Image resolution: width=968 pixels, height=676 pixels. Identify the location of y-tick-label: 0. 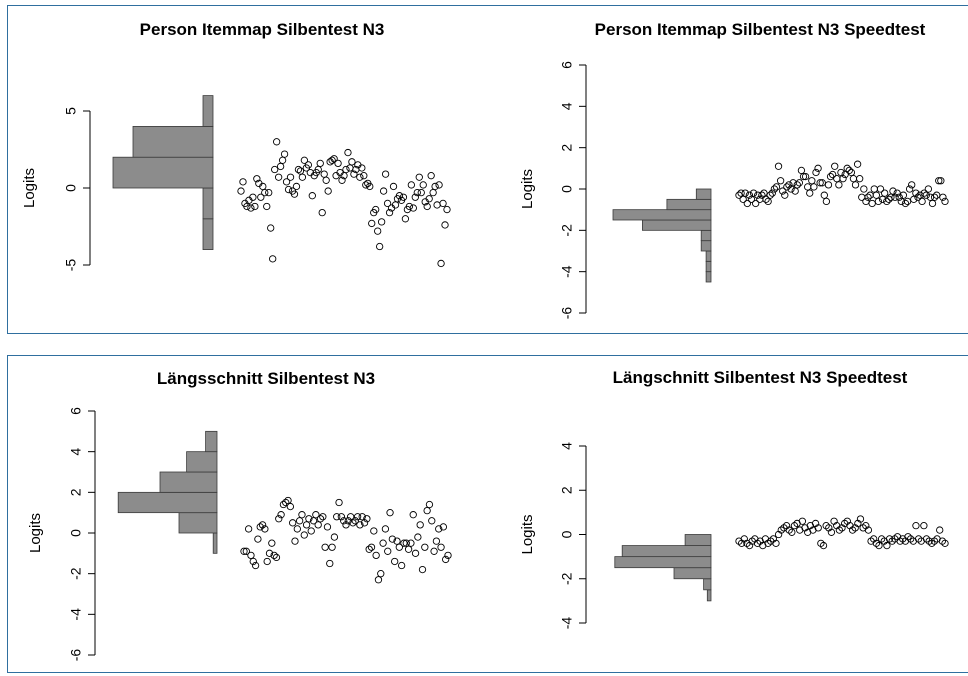
(76, 533).